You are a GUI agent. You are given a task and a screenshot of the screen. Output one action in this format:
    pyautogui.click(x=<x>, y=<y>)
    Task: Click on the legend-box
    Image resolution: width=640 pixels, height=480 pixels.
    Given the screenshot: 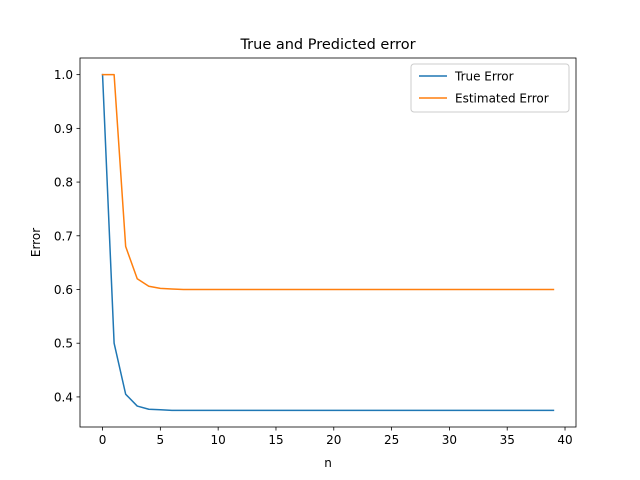 What is the action you would take?
    pyautogui.click(x=490, y=88)
    